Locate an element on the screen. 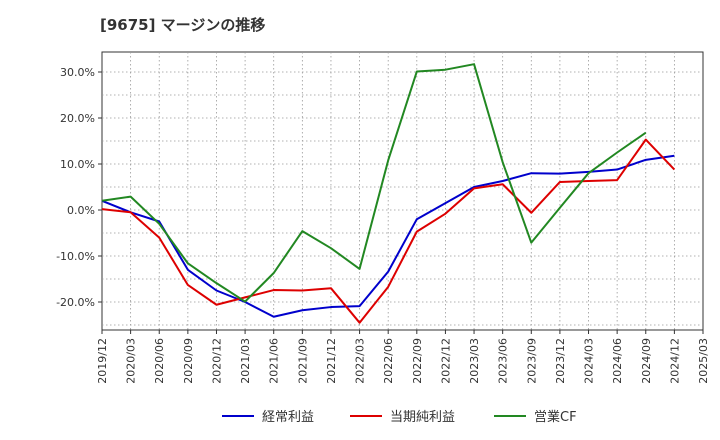 The width and height of the screenshot is (720, 440). y-tick-label: 10.0% is located at coordinates (77, 164).